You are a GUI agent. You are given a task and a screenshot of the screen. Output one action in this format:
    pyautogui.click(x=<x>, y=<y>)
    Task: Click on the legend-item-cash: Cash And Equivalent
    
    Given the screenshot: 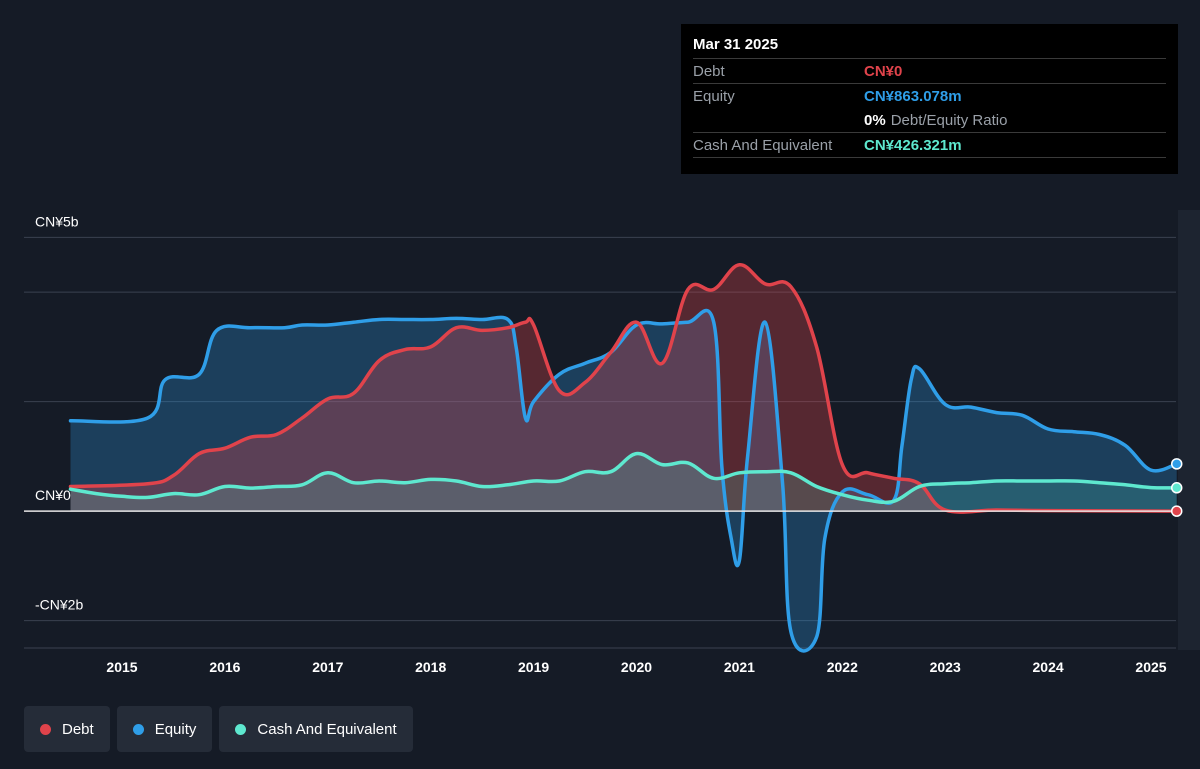 What is the action you would take?
    pyautogui.click(x=316, y=729)
    